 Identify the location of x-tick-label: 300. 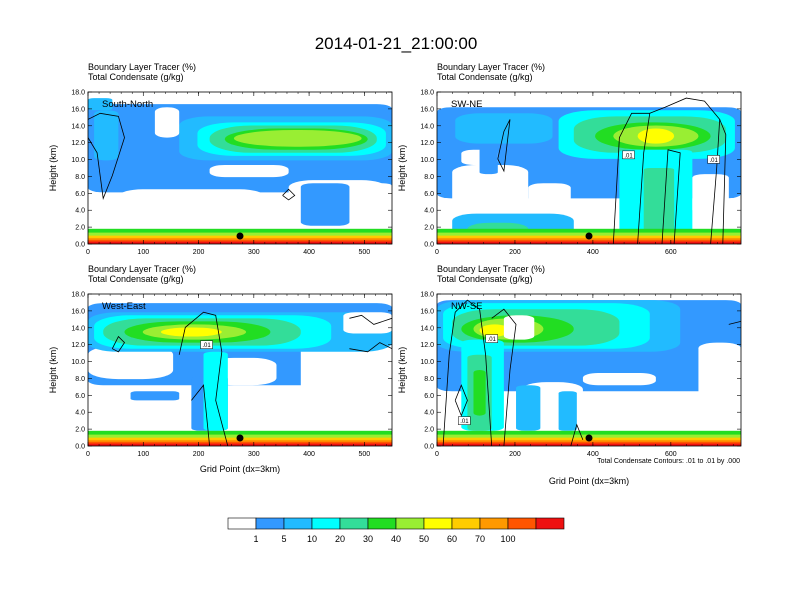
(254, 454).